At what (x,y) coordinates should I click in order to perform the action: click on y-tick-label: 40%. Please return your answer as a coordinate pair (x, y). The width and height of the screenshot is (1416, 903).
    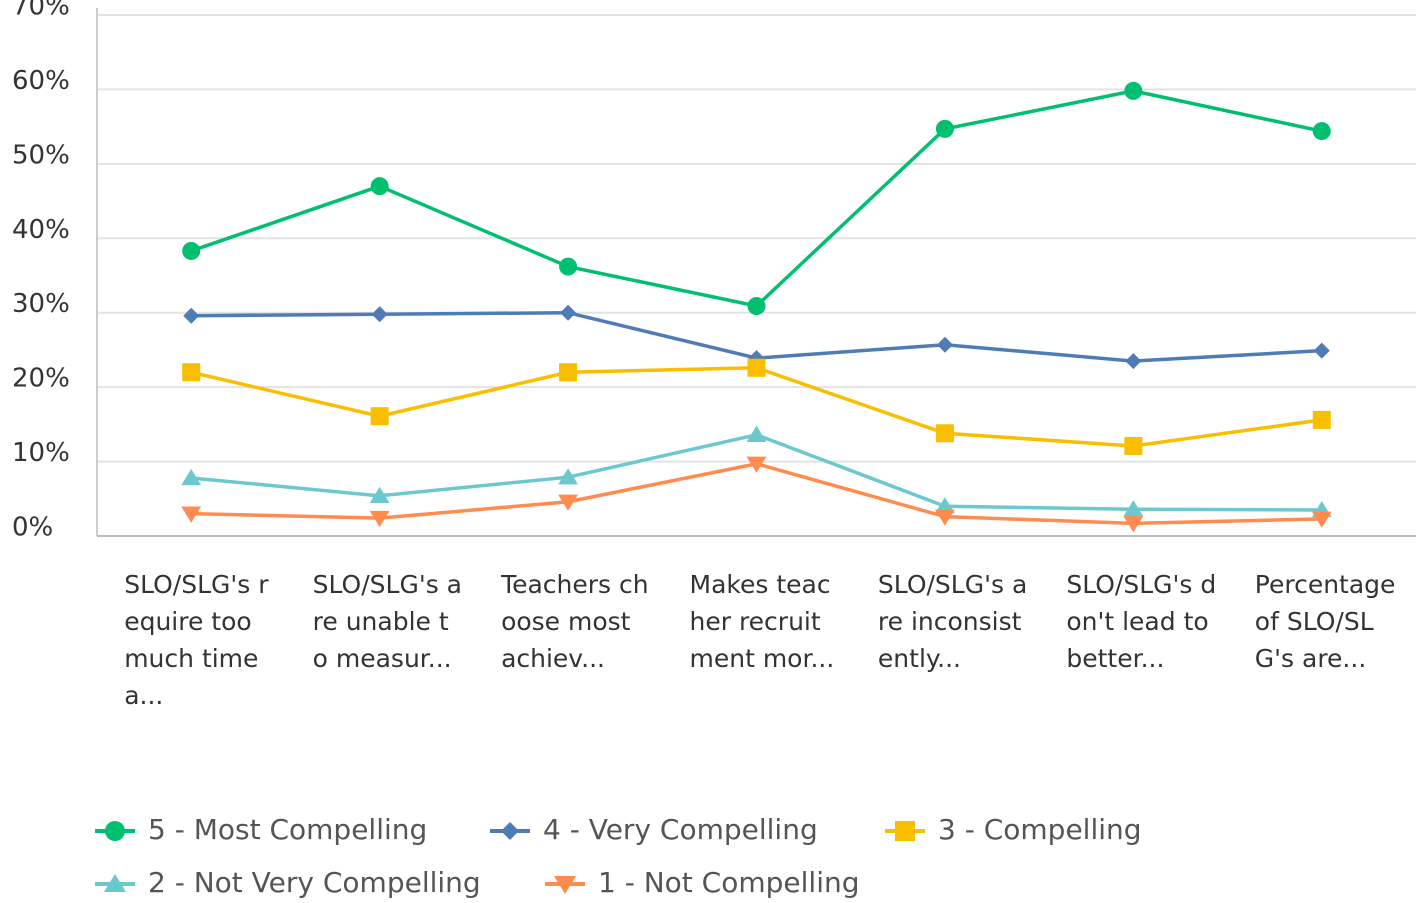
    Looking at the image, I should click on (41, 230).